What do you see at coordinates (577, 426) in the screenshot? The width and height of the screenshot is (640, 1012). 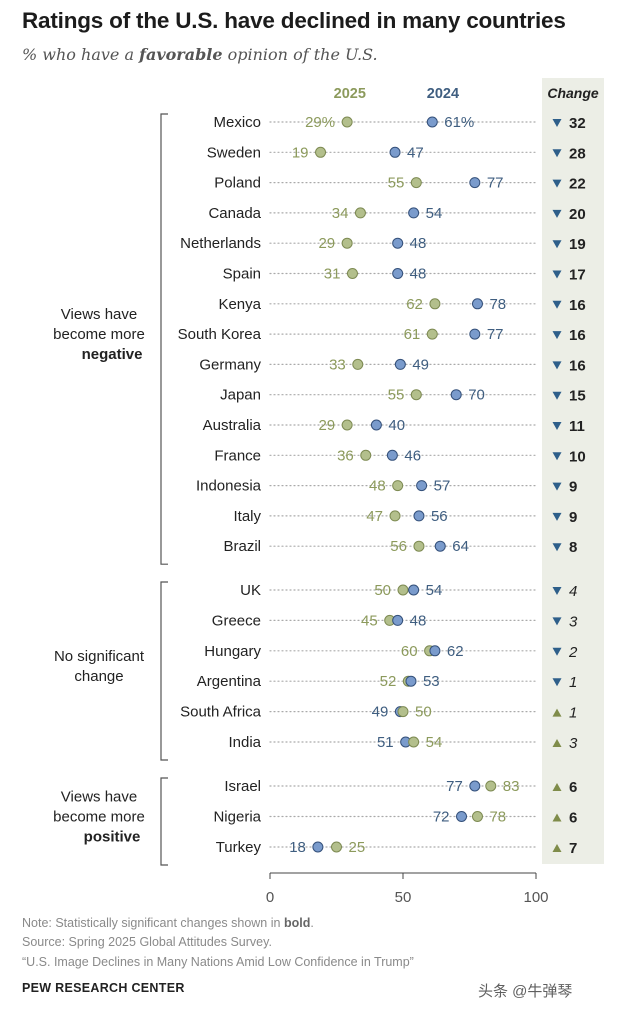 I see `change-value: 11` at bounding box center [577, 426].